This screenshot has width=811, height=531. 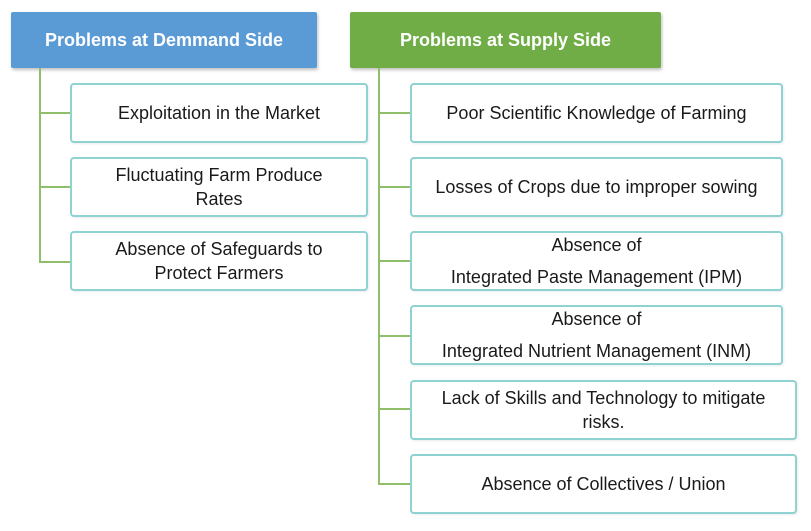 I want to click on demand-connector-trunk, so click(x=40, y=165).